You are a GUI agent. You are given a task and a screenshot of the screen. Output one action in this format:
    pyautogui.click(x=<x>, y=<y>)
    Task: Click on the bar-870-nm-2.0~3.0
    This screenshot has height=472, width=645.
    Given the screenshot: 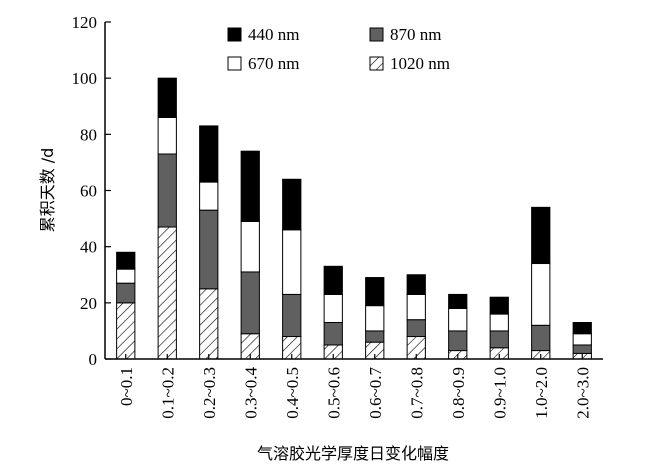 What is the action you would take?
    pyautogui.click(x=582, y=349)
    